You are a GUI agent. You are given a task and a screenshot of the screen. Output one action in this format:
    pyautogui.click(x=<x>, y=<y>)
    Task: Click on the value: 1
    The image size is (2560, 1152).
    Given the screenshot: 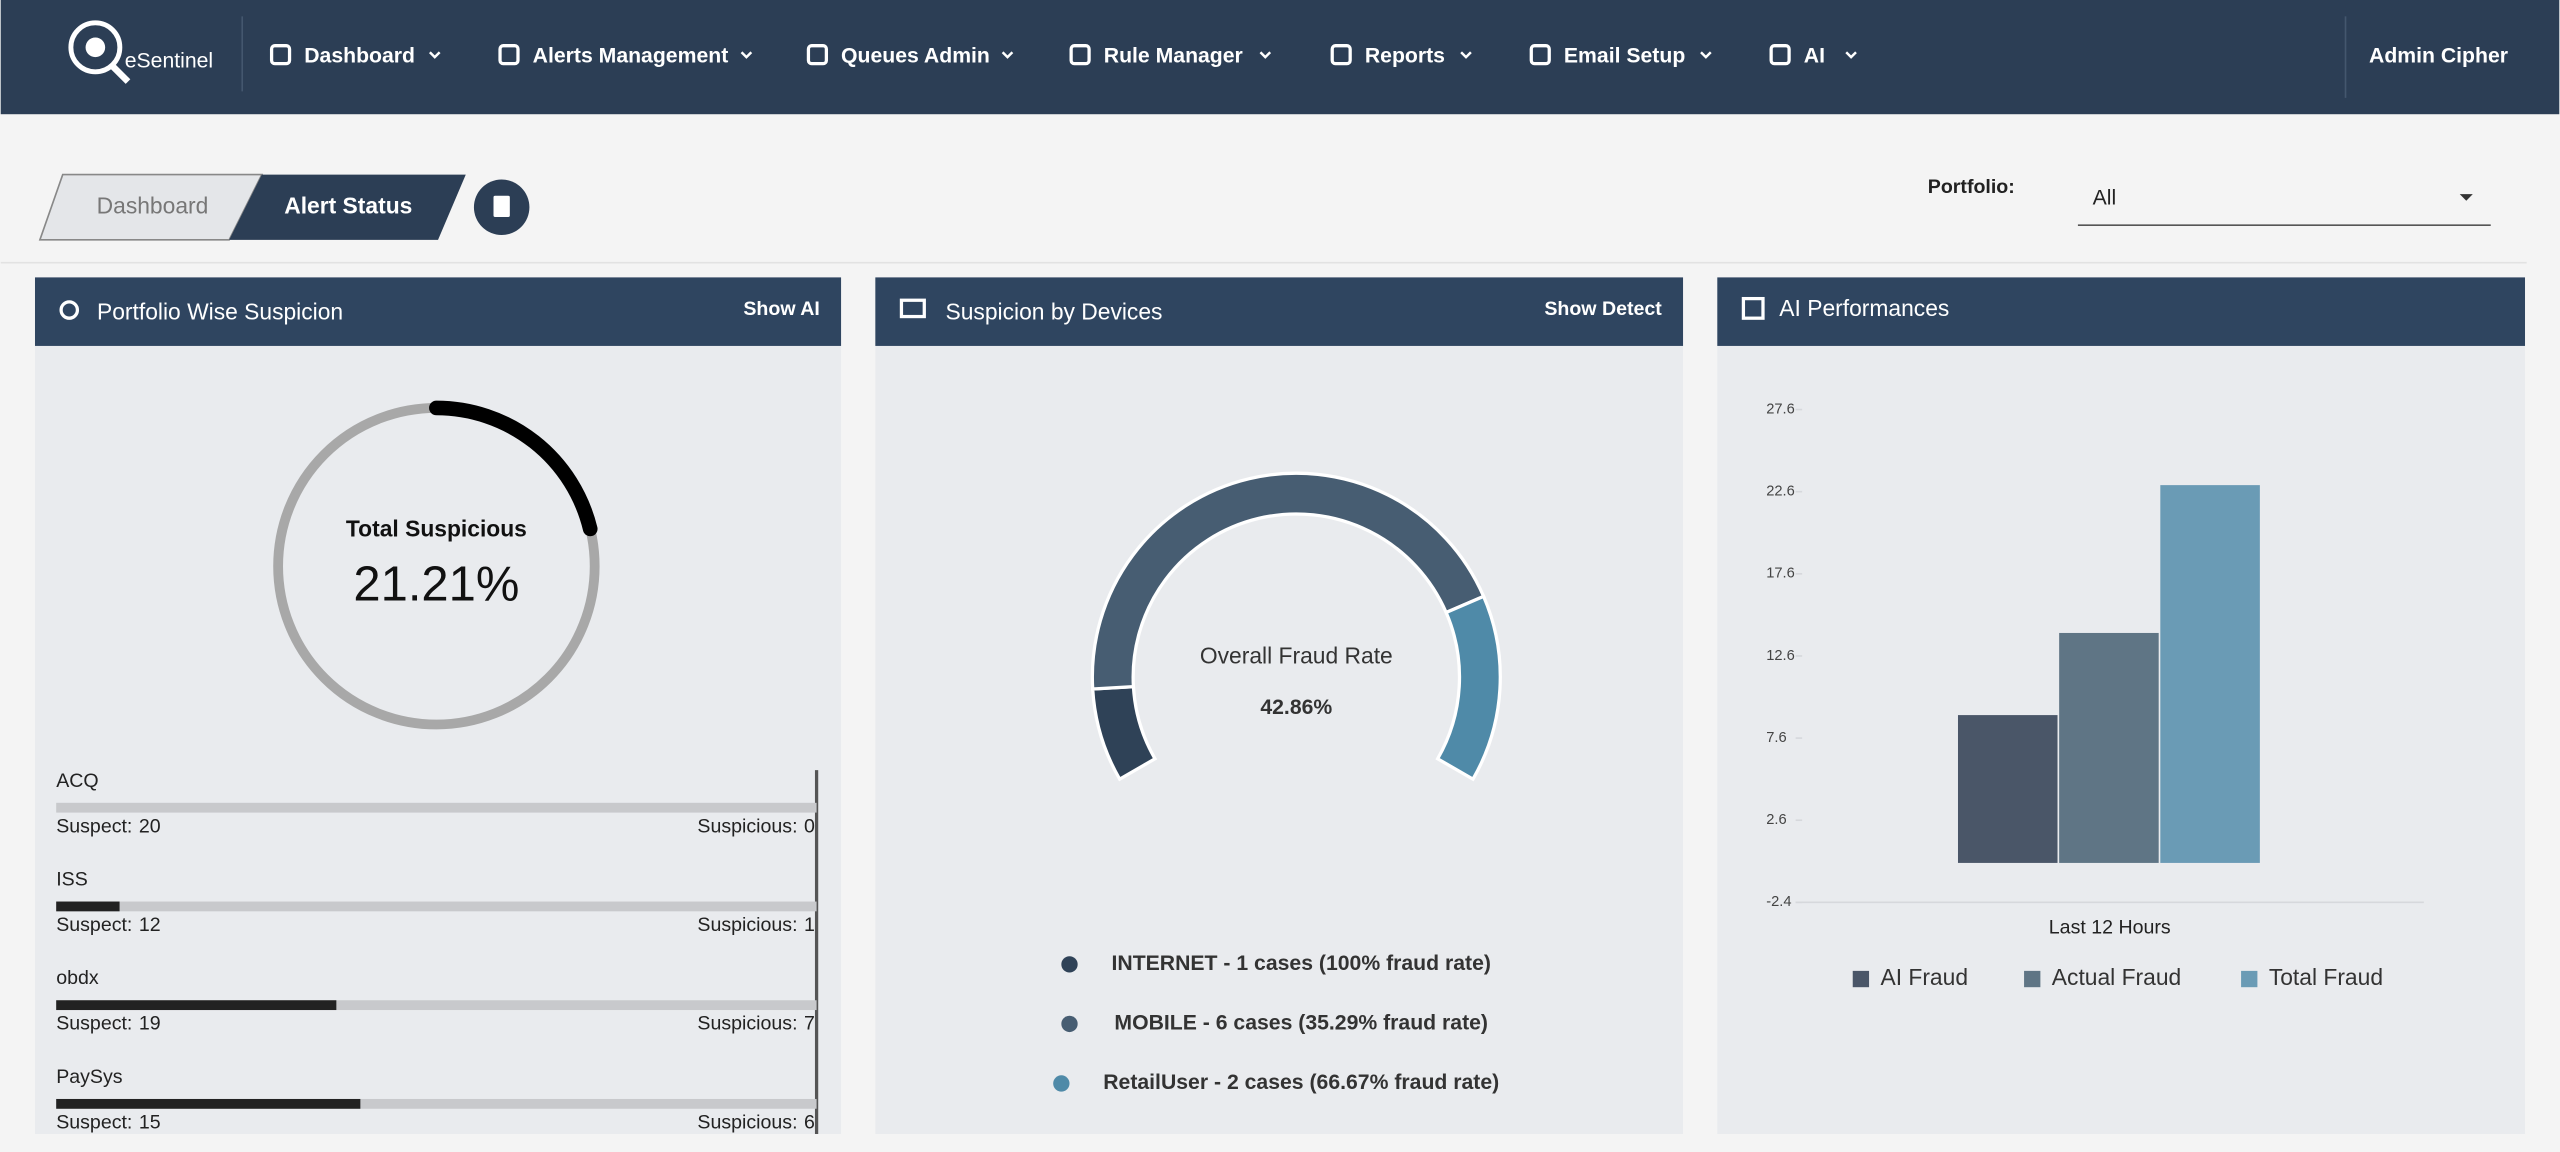 What is the action you would take?
    pyautogui.click(x=809, y=925)
    